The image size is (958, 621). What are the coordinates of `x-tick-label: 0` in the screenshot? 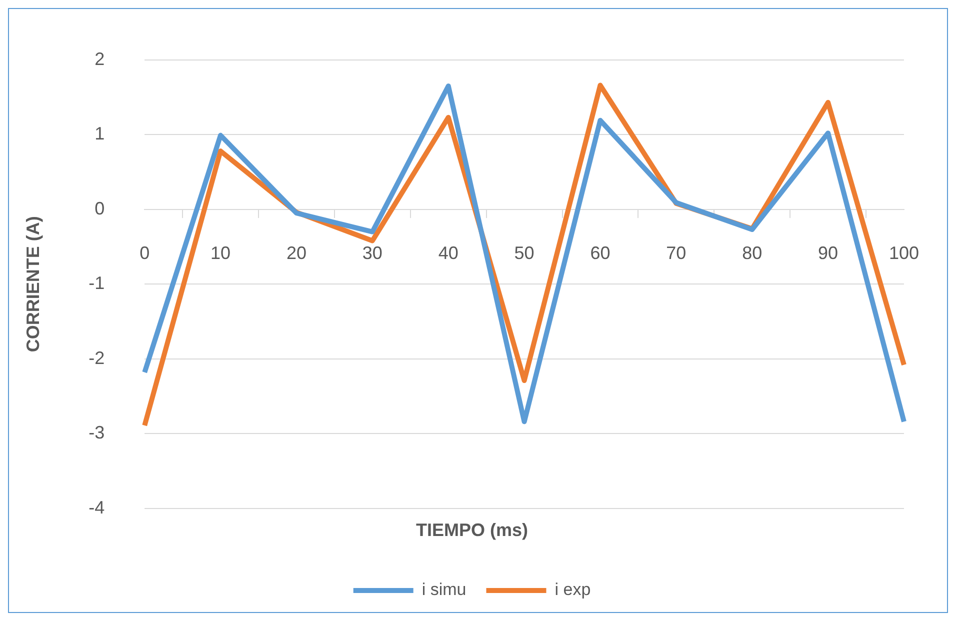 It's located at (145, 253).